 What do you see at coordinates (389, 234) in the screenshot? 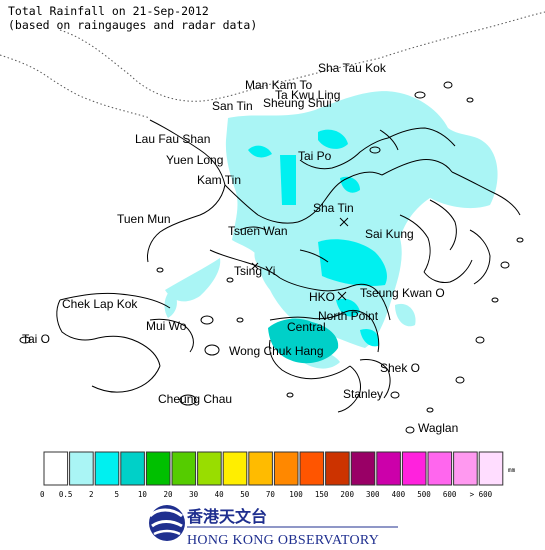
I see `place-label: Sai Kung` at bounding box center [389, 234].